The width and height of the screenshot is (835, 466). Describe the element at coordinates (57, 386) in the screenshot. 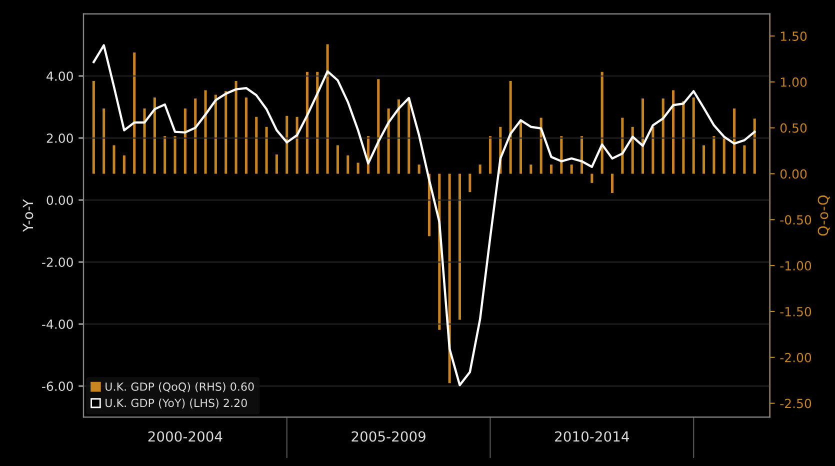

I see `y-tick-label: -6.00` at that location.